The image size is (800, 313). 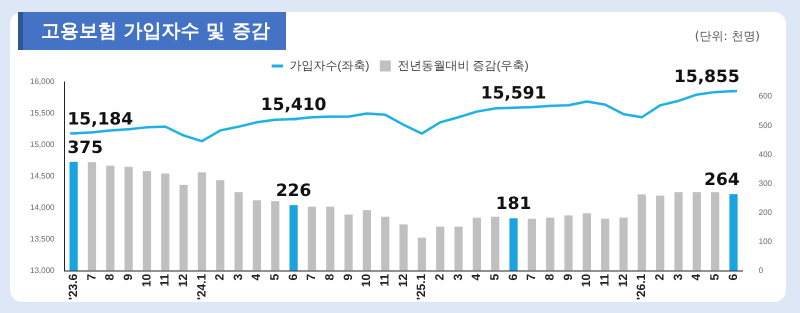 What do you see at coordinates (727, 36) in the screenshot?
I see `text: (단위: 천명)` at bounding box center [727, 36].